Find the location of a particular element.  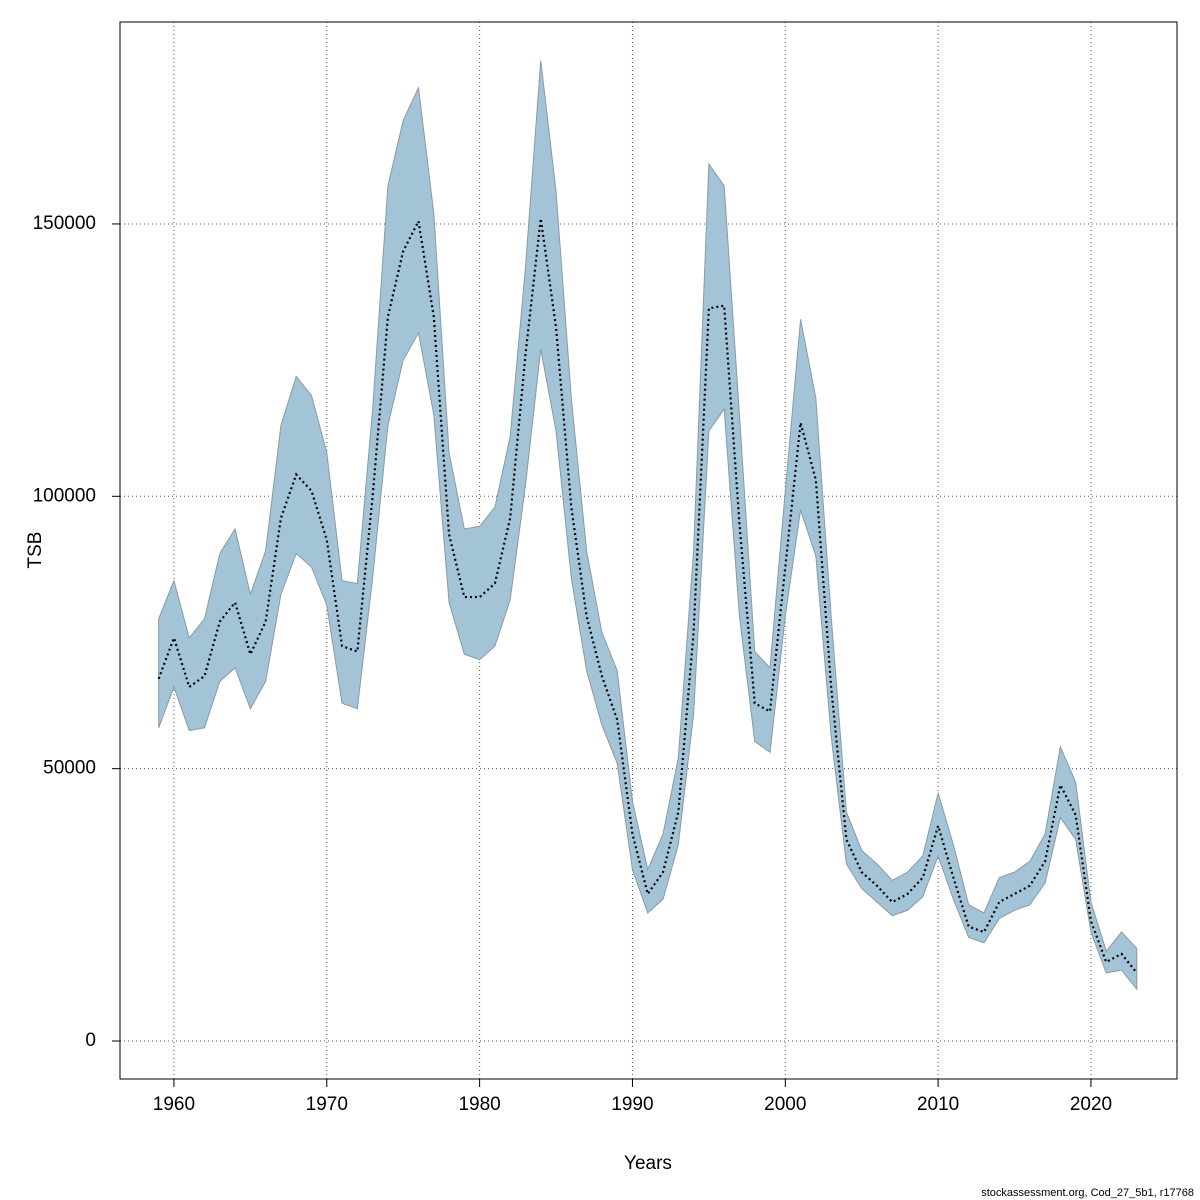

x-tick-label: 2010 is located at coordinates (938, 1104).